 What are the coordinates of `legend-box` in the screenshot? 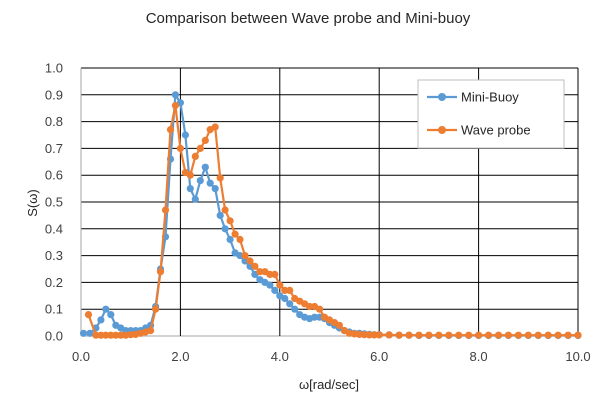 It's located at (491, 114).